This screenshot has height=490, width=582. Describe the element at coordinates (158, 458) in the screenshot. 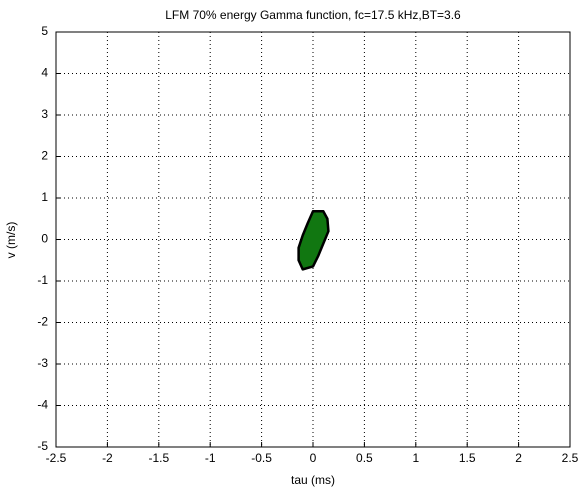

I see `x-tick-label: -1.5` at that location.